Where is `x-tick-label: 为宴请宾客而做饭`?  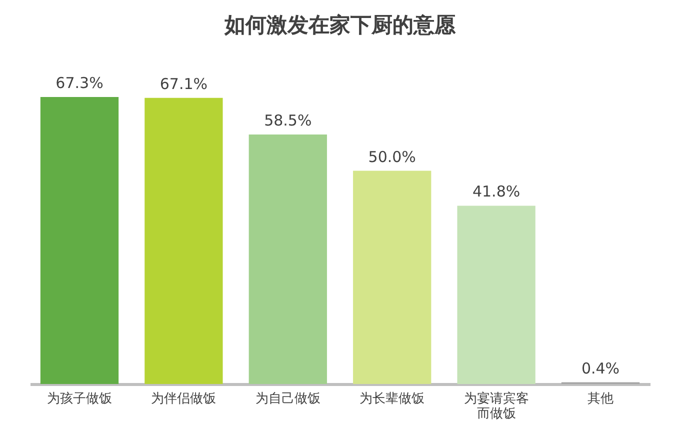 x-tick-label: 为宴请宾客而做饭 is located at coordinates (496, 406).